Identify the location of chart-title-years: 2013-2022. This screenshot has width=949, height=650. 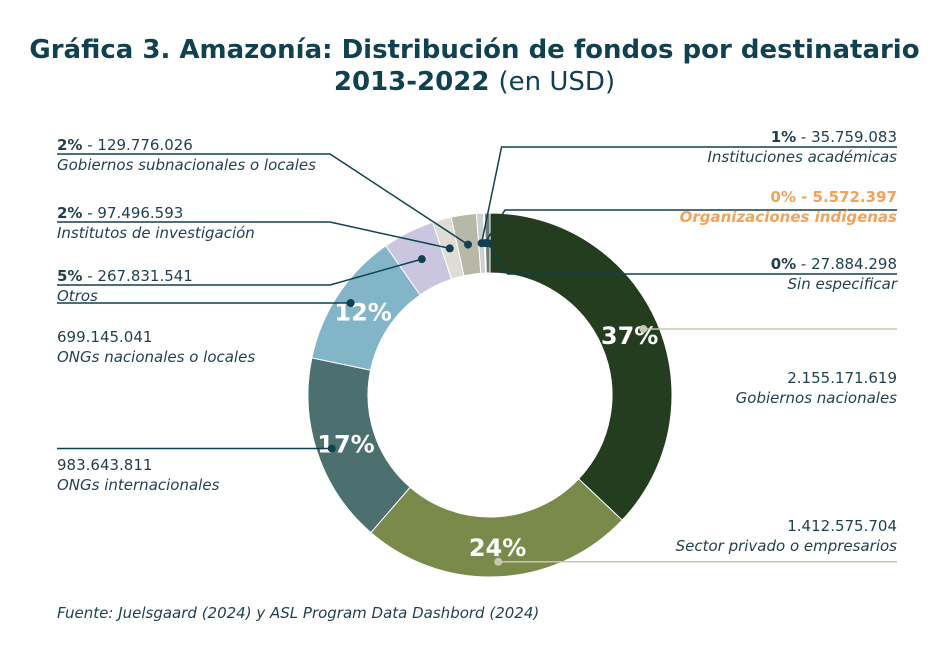
(411, 82).